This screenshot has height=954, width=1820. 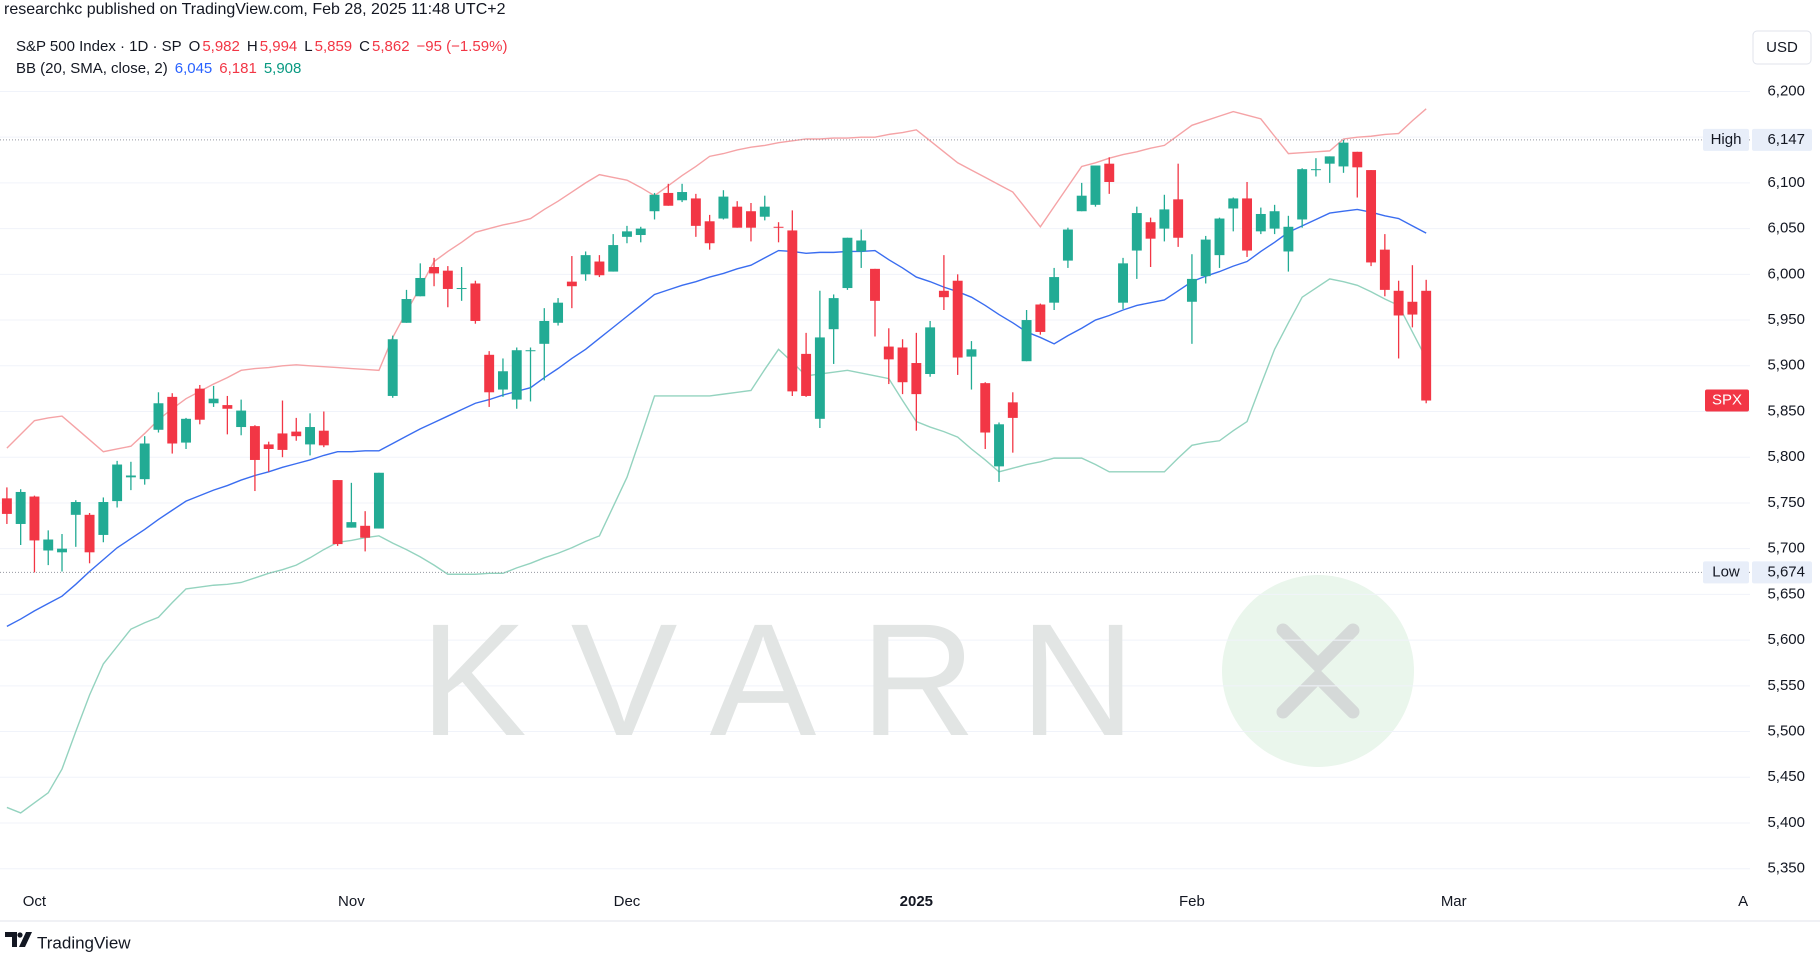 I want to click on legend-value: 5,862, so click(x=391, y=46).